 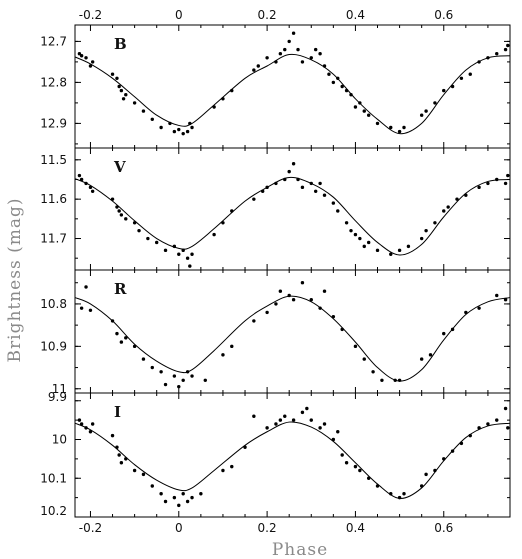 What do you see at coordinates (53, 239) in the screenshot?
I see `y-tick-label: 11.7` at bounding box center [53, 239].